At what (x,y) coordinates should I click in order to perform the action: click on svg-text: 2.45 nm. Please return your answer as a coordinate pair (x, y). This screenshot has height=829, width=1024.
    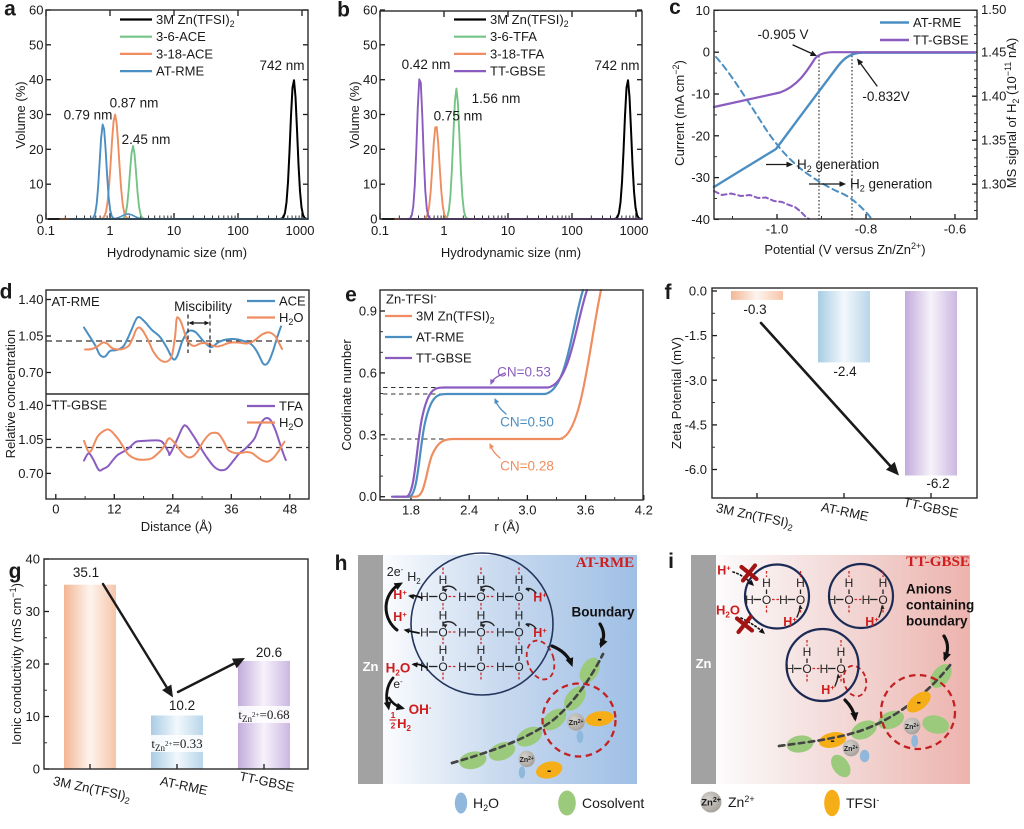
    Looking at the image, I should click on (146, 139).